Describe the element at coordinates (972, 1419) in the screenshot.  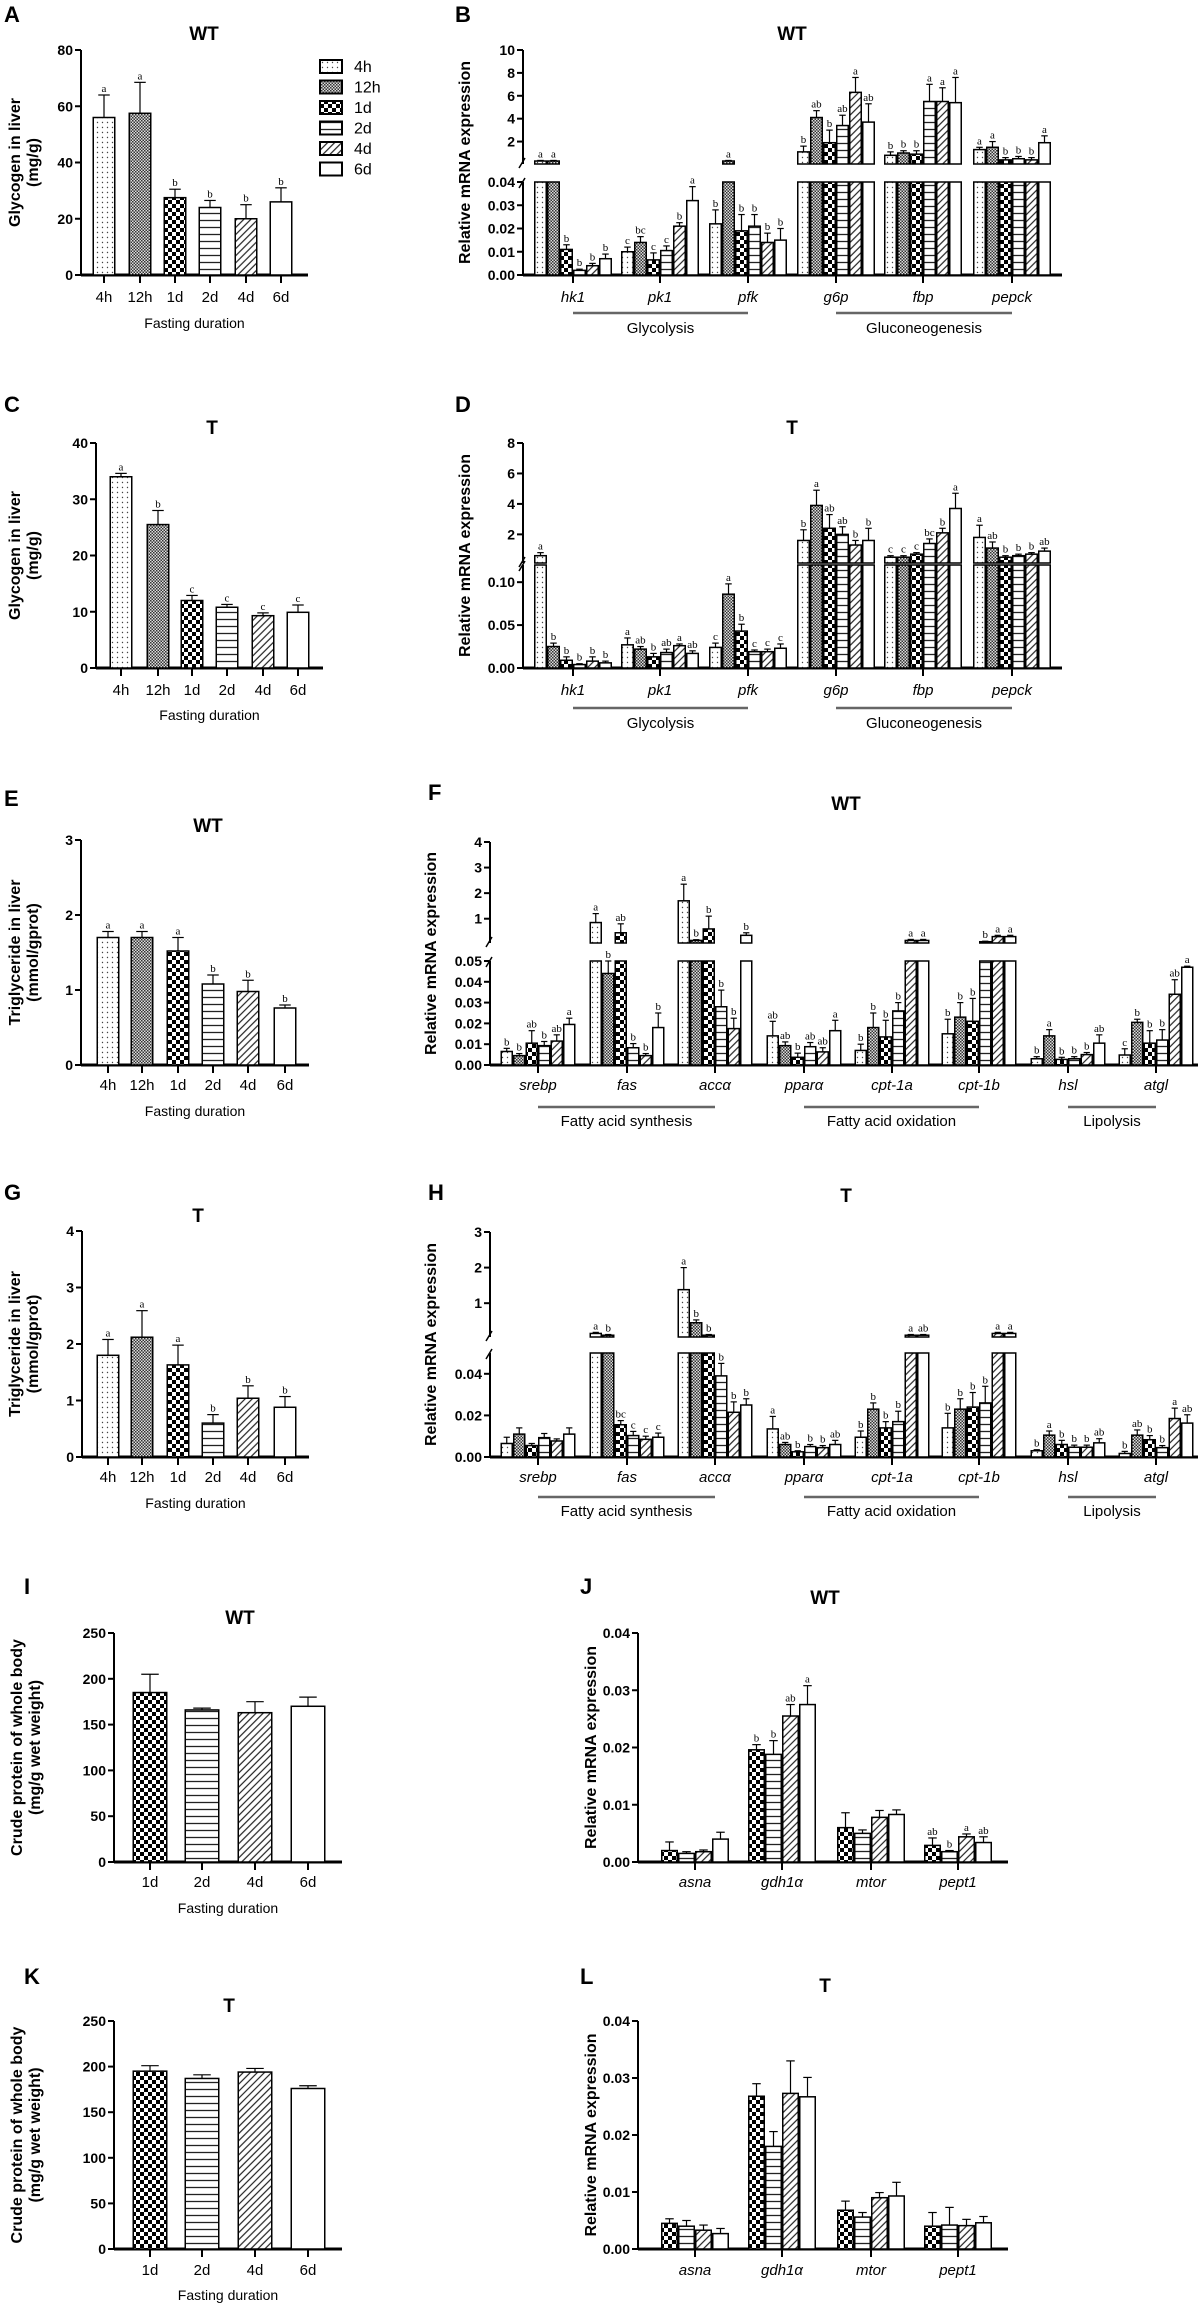
I see `bar-1d-cpt-1b: b` at that location.